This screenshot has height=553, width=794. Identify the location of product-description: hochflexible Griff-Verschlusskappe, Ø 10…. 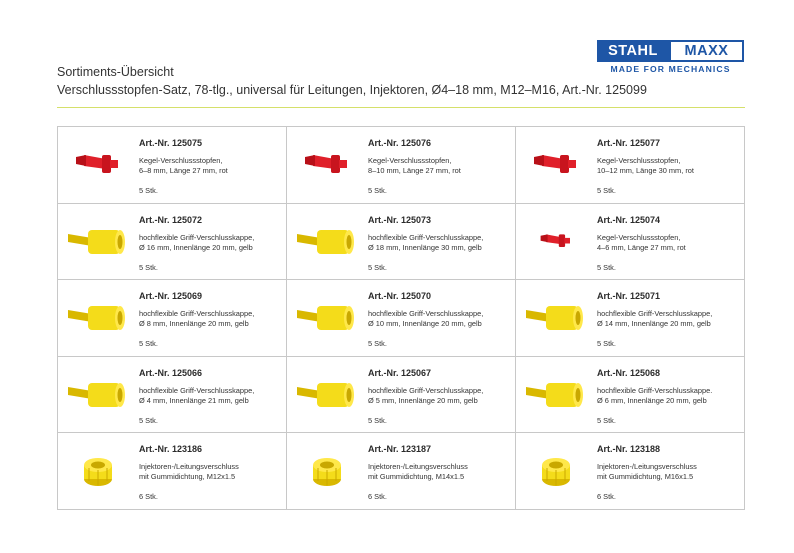
(426, 319).